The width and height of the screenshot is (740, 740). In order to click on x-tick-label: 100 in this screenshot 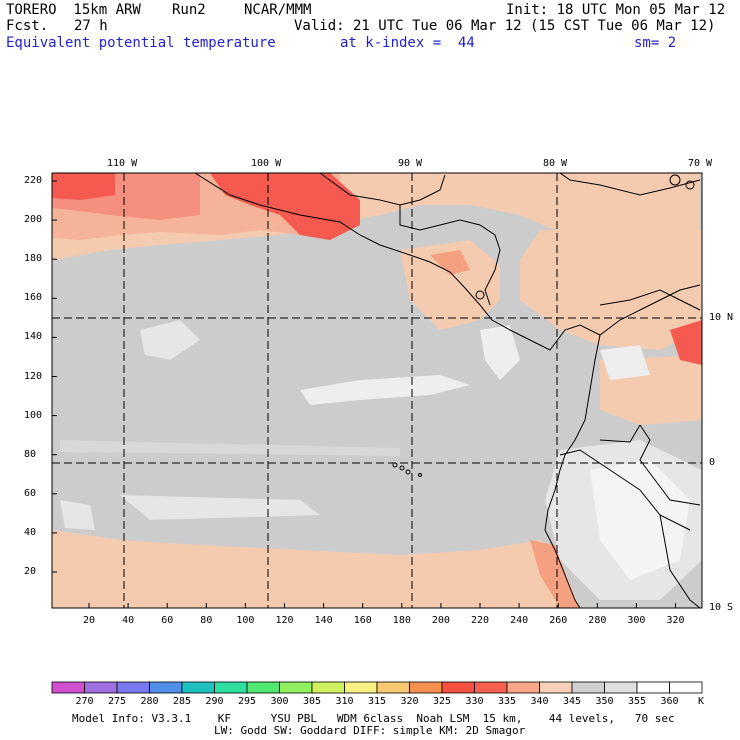, I will do `click(245, 620)`.